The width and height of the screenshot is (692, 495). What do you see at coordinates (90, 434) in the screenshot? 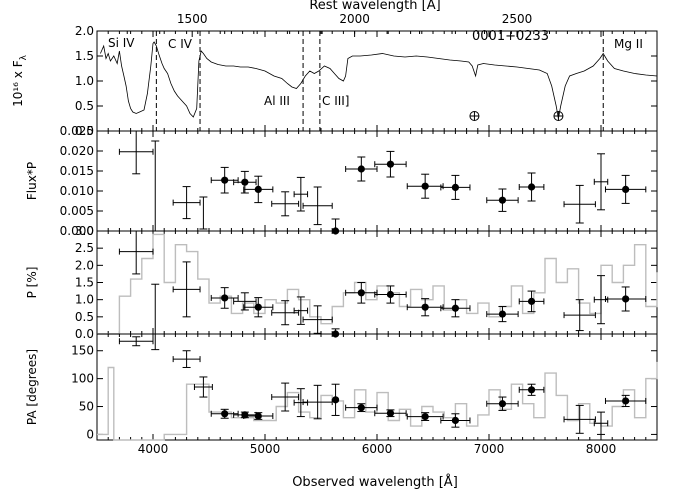
I see `y-tick-label: 0` at bounding box center [90, 434].